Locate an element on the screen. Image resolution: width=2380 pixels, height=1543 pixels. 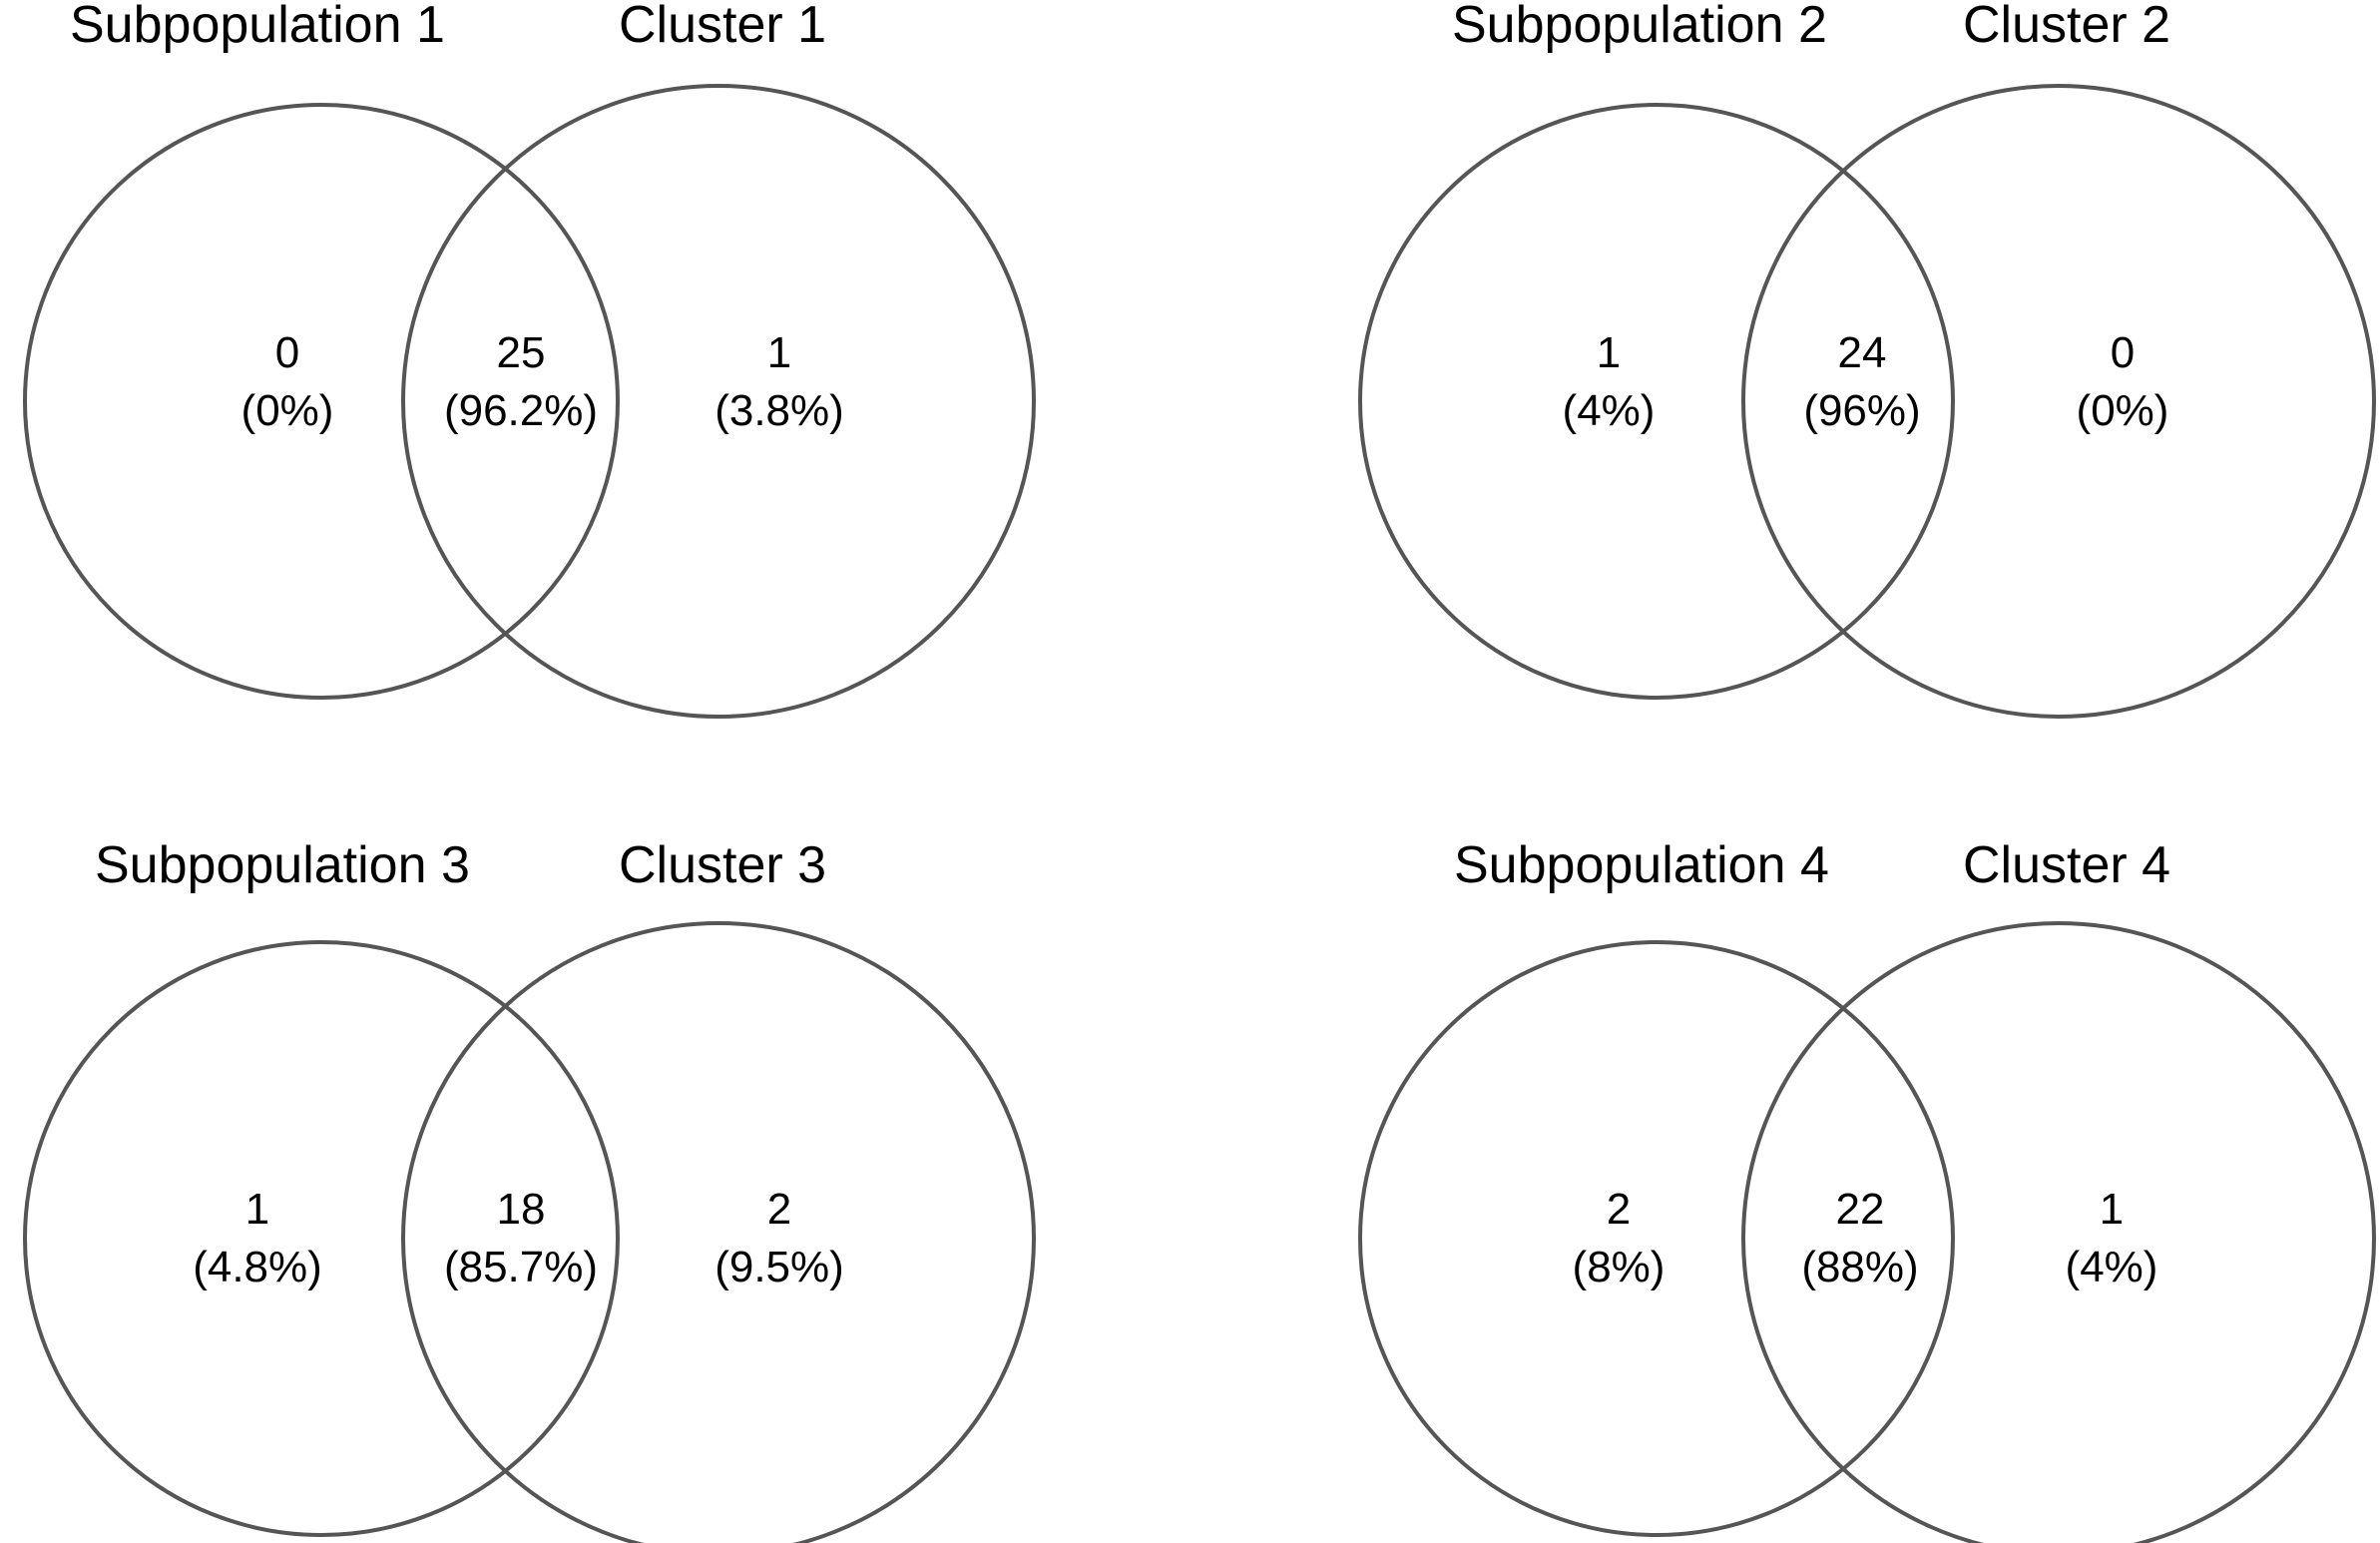
left-only-count: 0 is located at coordinates (287, 352).